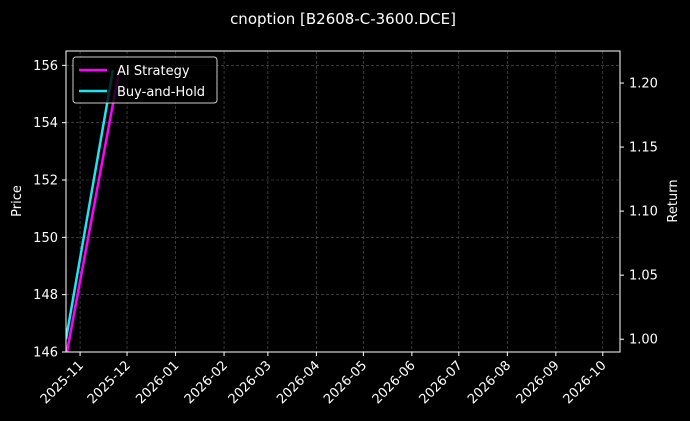 This screenshot has width=690, height=421. Describe the element at coordinates (45, 295) in the screenshot. I see `left-tick-label: 148` at that location.